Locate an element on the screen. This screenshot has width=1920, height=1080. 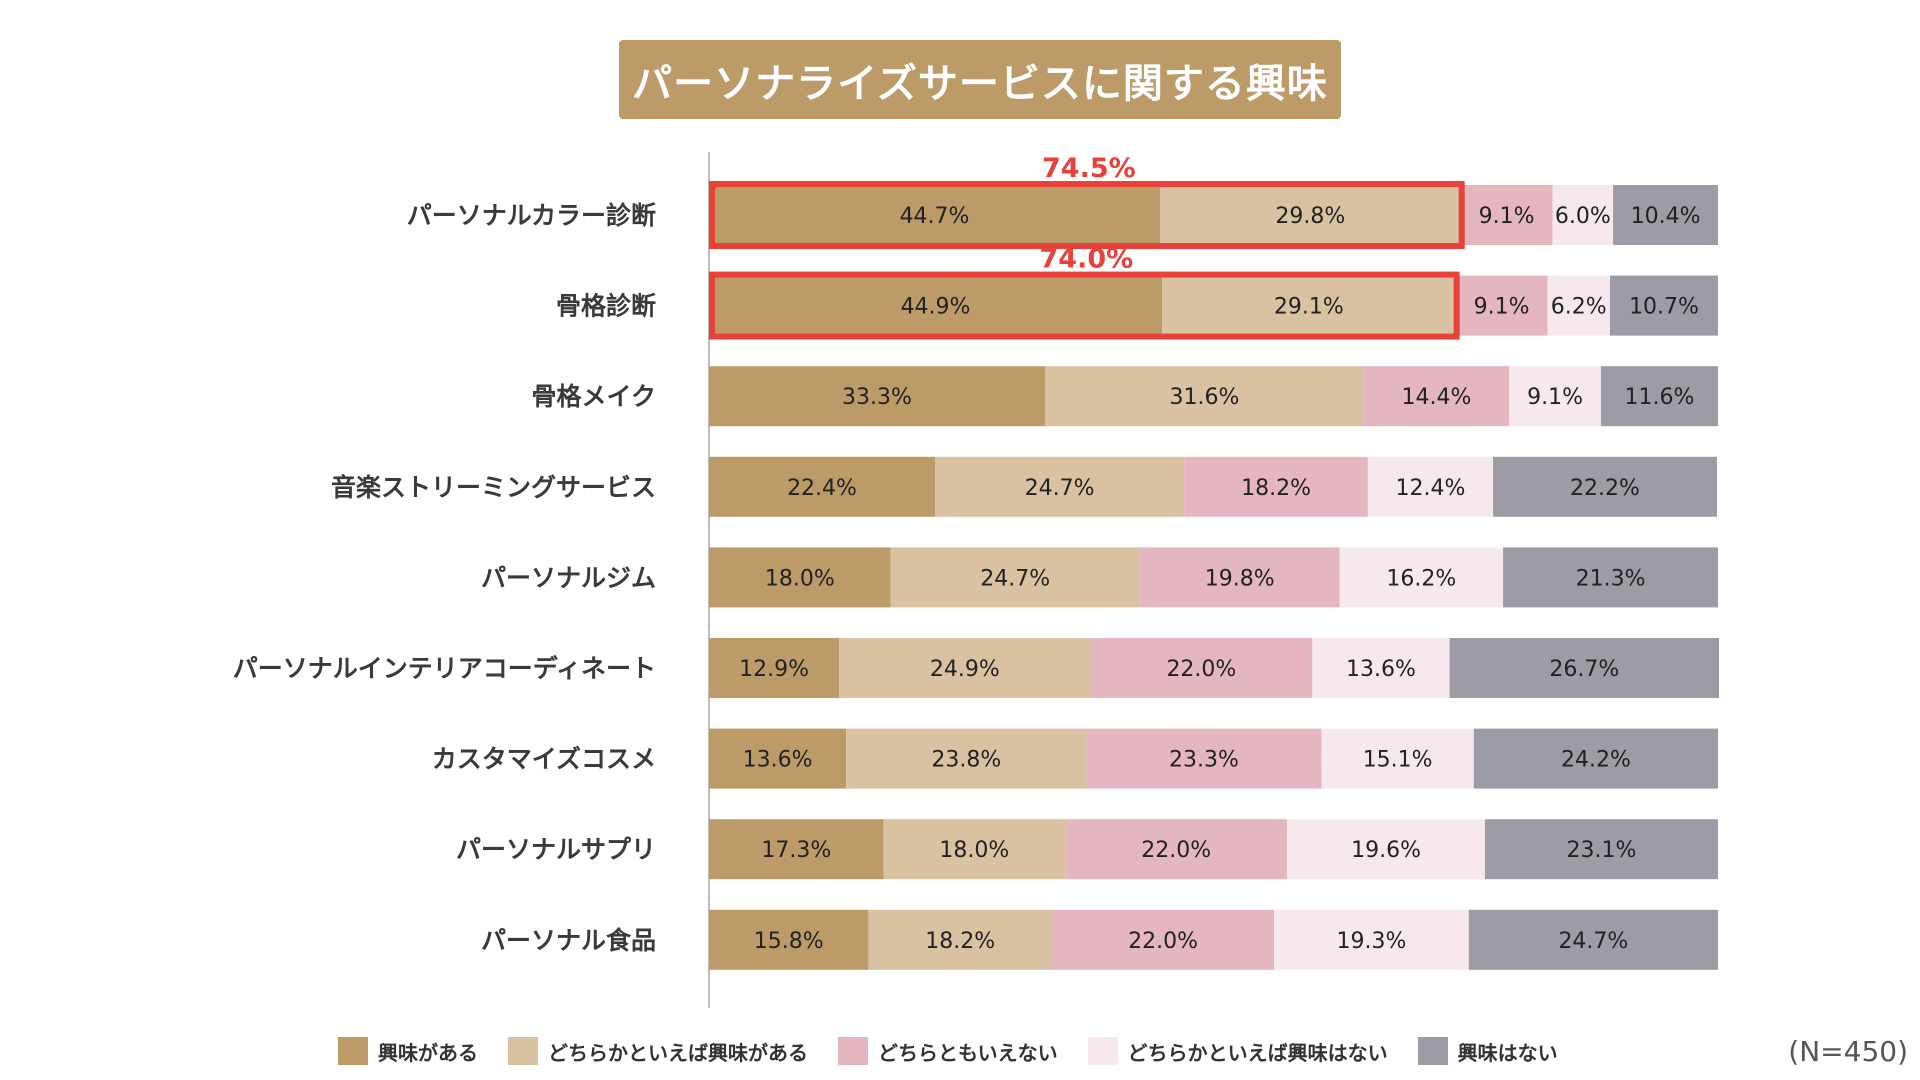
bar-value-label: 44.9% is located at coordinates (936, 307).